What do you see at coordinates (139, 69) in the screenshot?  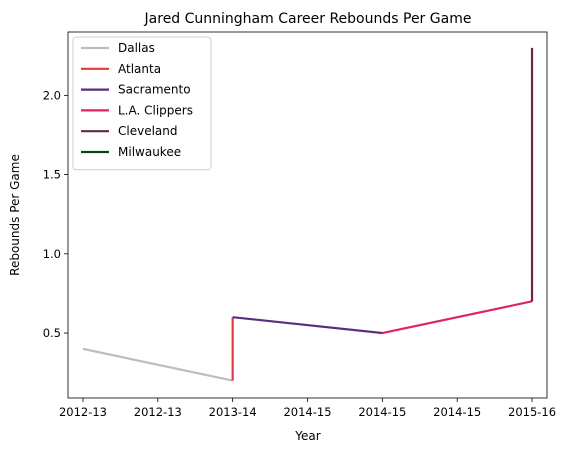 I see `legend-label-atlanta: Atlanta` at bounding box center [139, 69].